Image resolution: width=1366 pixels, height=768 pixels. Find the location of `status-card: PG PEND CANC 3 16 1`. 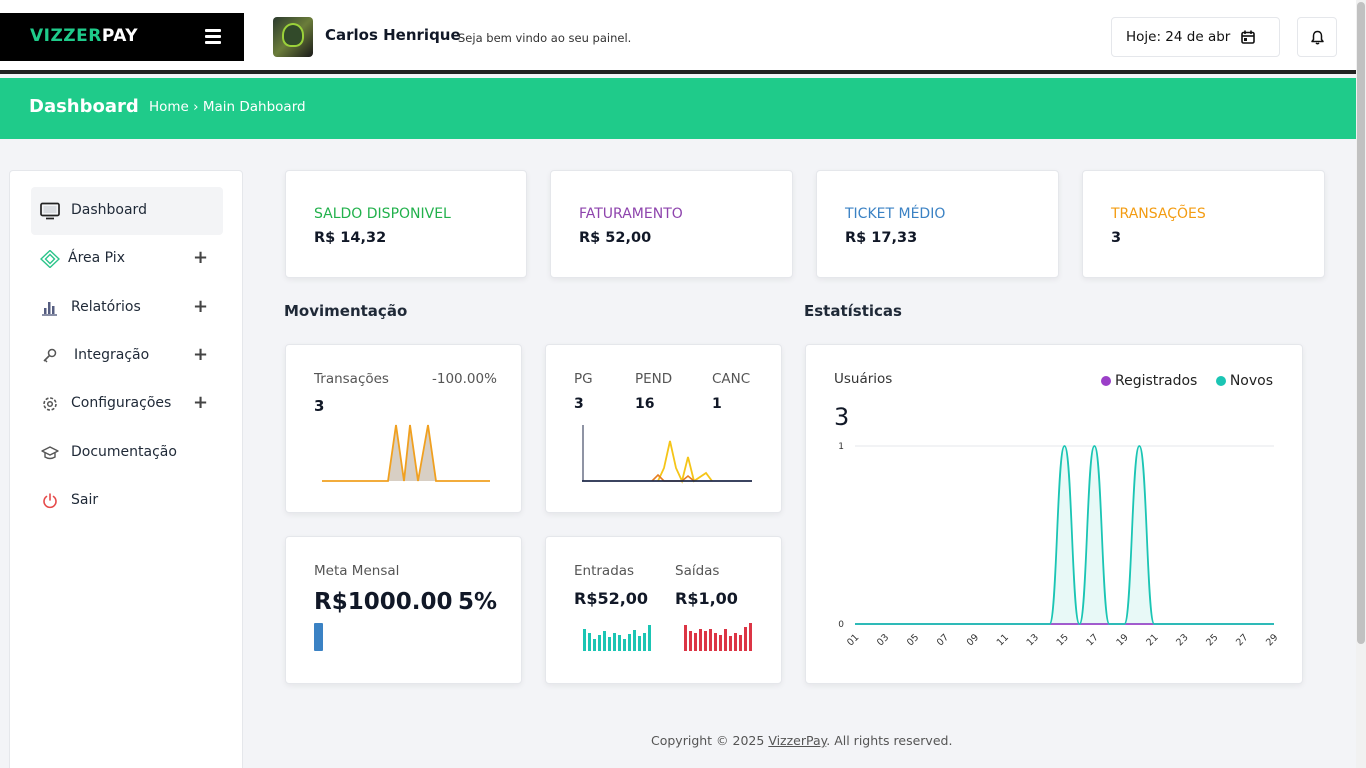

status-card: PG PEND CANC 3 16 1 is located at coordinates (663, 428).